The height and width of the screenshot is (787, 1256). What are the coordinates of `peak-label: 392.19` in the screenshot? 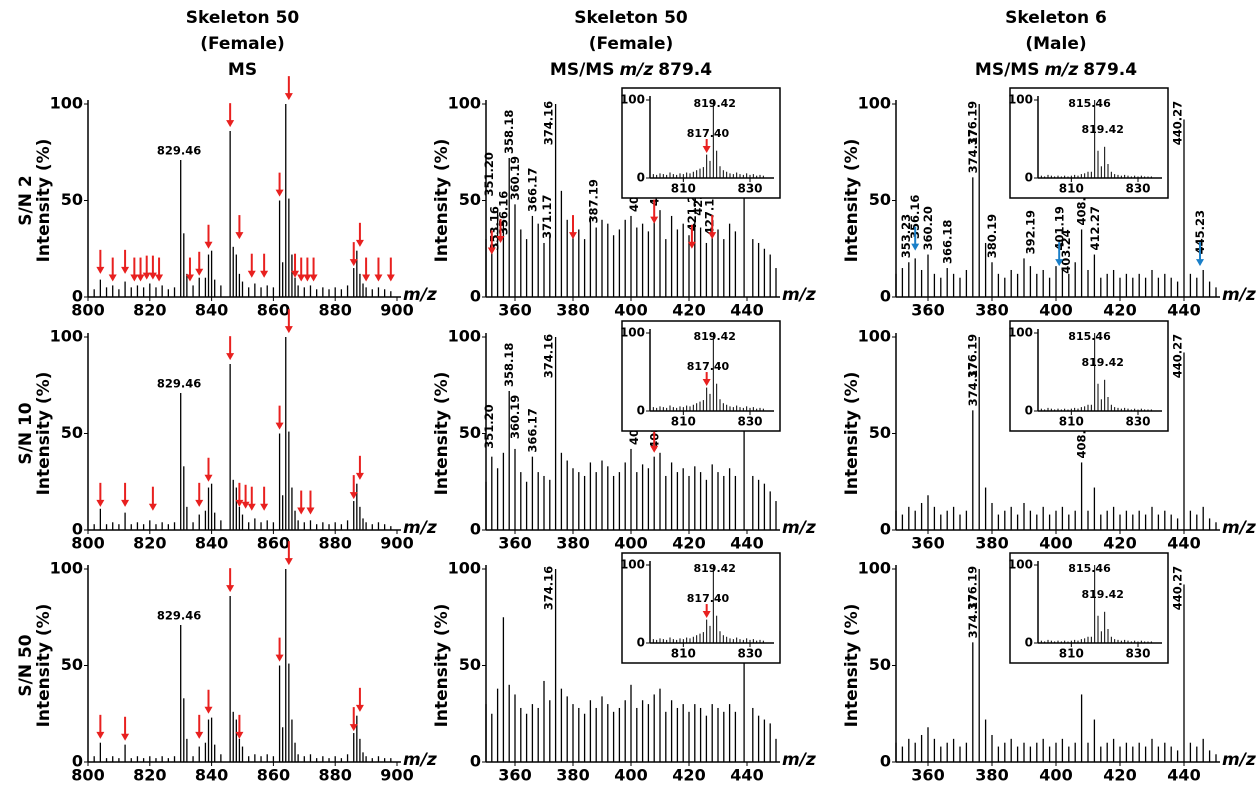 It's located at (1031, 232).